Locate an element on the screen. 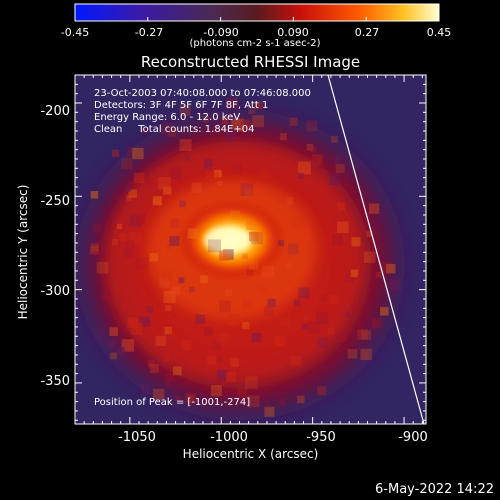 This screenshot has height=500, width=500. colorbar-tick-label: 0.45 is located at coordinates (439, 32).